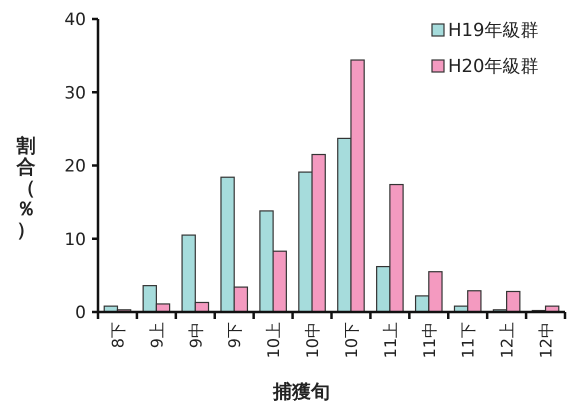  Describe the element at coordinates (493, 30) in the screenshot. I see `legend-label: H19年級群` at that location.